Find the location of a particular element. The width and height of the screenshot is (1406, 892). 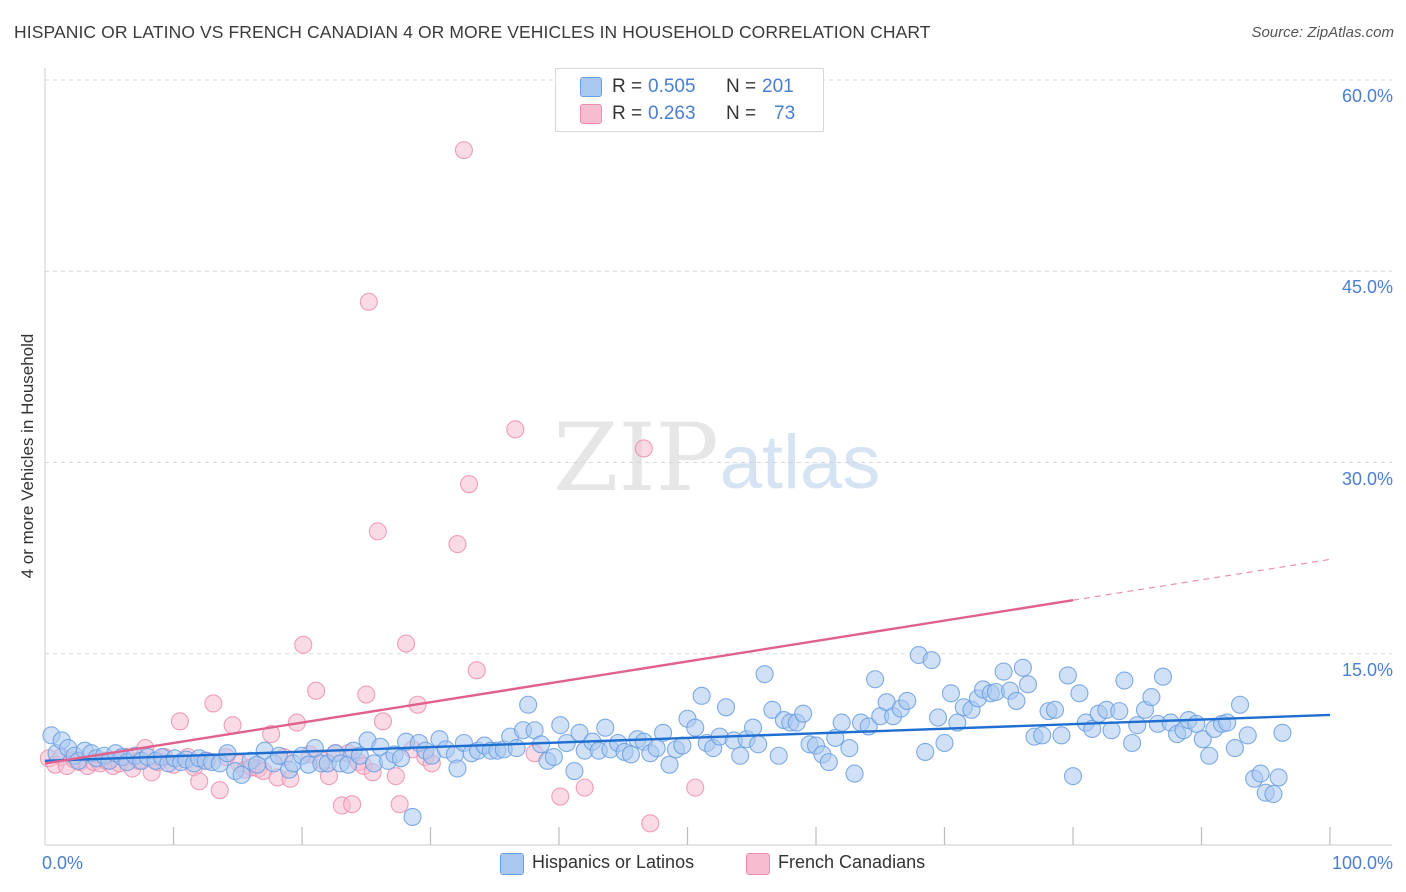

watermark-zip: ZIP is located at coordinates (636, 458).